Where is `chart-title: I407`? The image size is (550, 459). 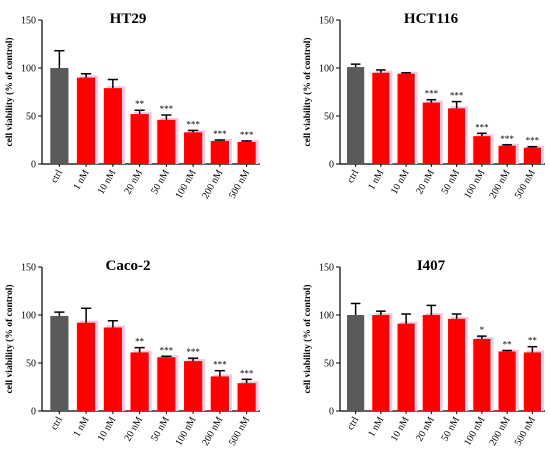 chart-title: I407 is located at coordinates (431, 266).